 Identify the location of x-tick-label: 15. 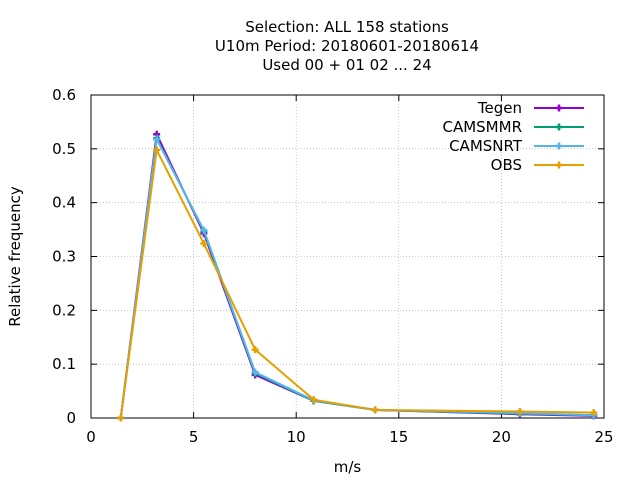
(398, 437).